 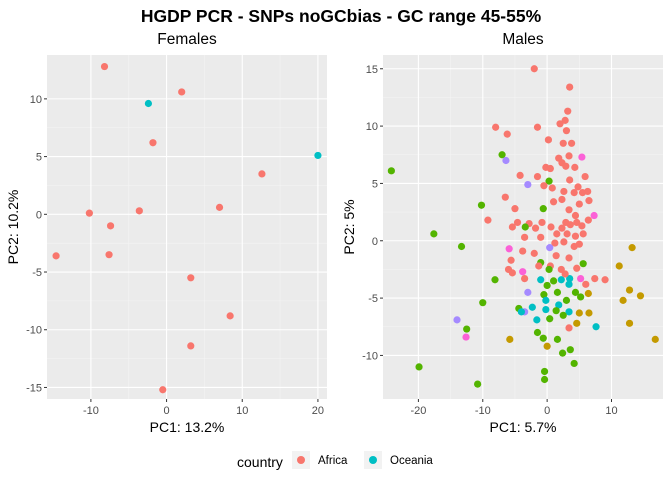 What do you see at coordinates (91, 411) in the screenshot?
I see `x-tick-label-females: -10` at bounding box center [91, 411].